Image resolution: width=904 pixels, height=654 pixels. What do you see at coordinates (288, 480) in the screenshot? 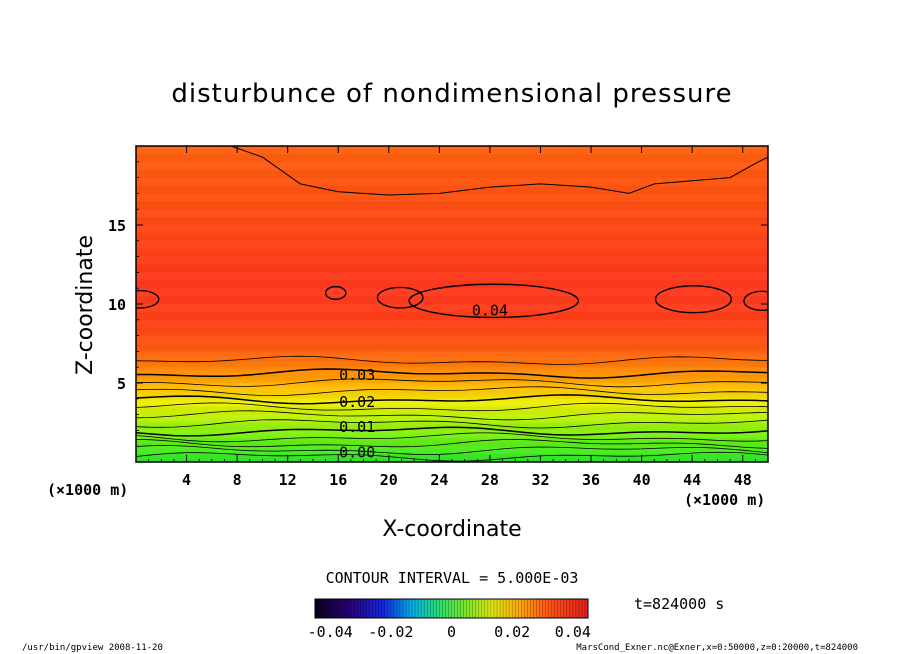
I see `x-tick-label: 12` at bounding box center [288, 480].